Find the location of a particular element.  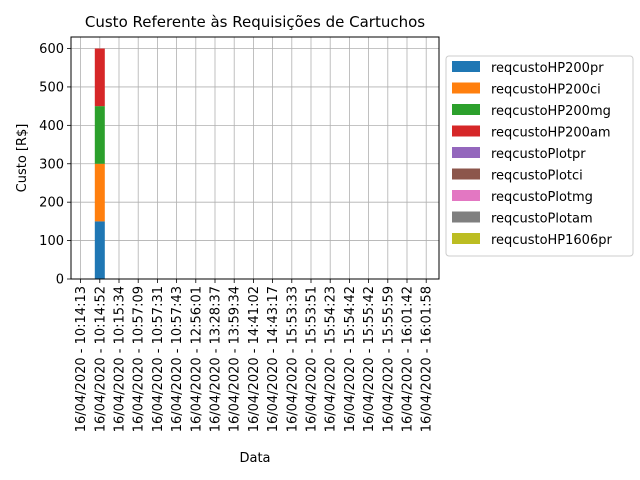

x-tick-label: 16/04/2020 - 14:43:17 is located at coordinates (273, 359).